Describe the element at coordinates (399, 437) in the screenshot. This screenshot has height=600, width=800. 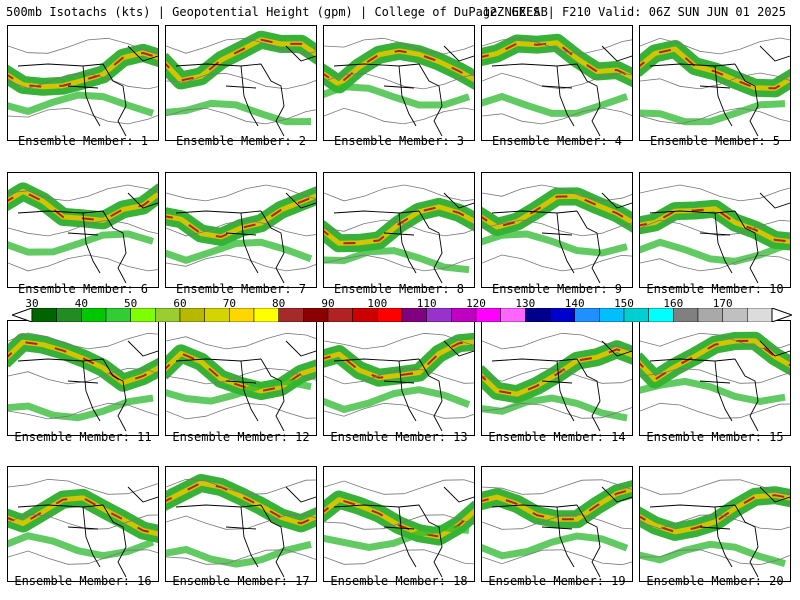
I see `member-label: Ensemble Member: 13` at that location.